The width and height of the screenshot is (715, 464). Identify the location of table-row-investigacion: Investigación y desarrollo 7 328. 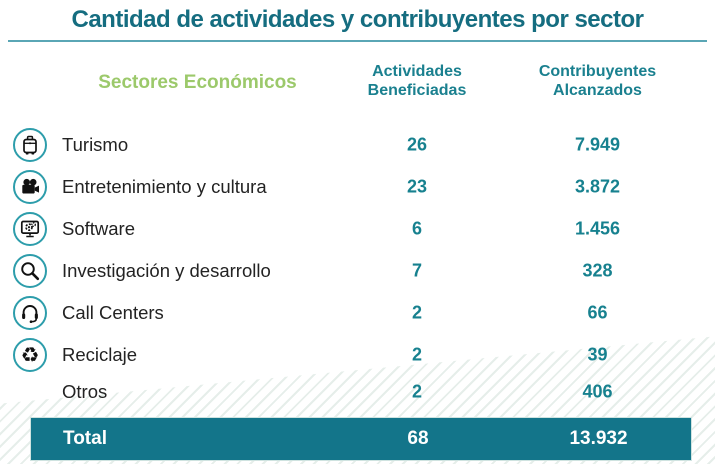
(357, 271).